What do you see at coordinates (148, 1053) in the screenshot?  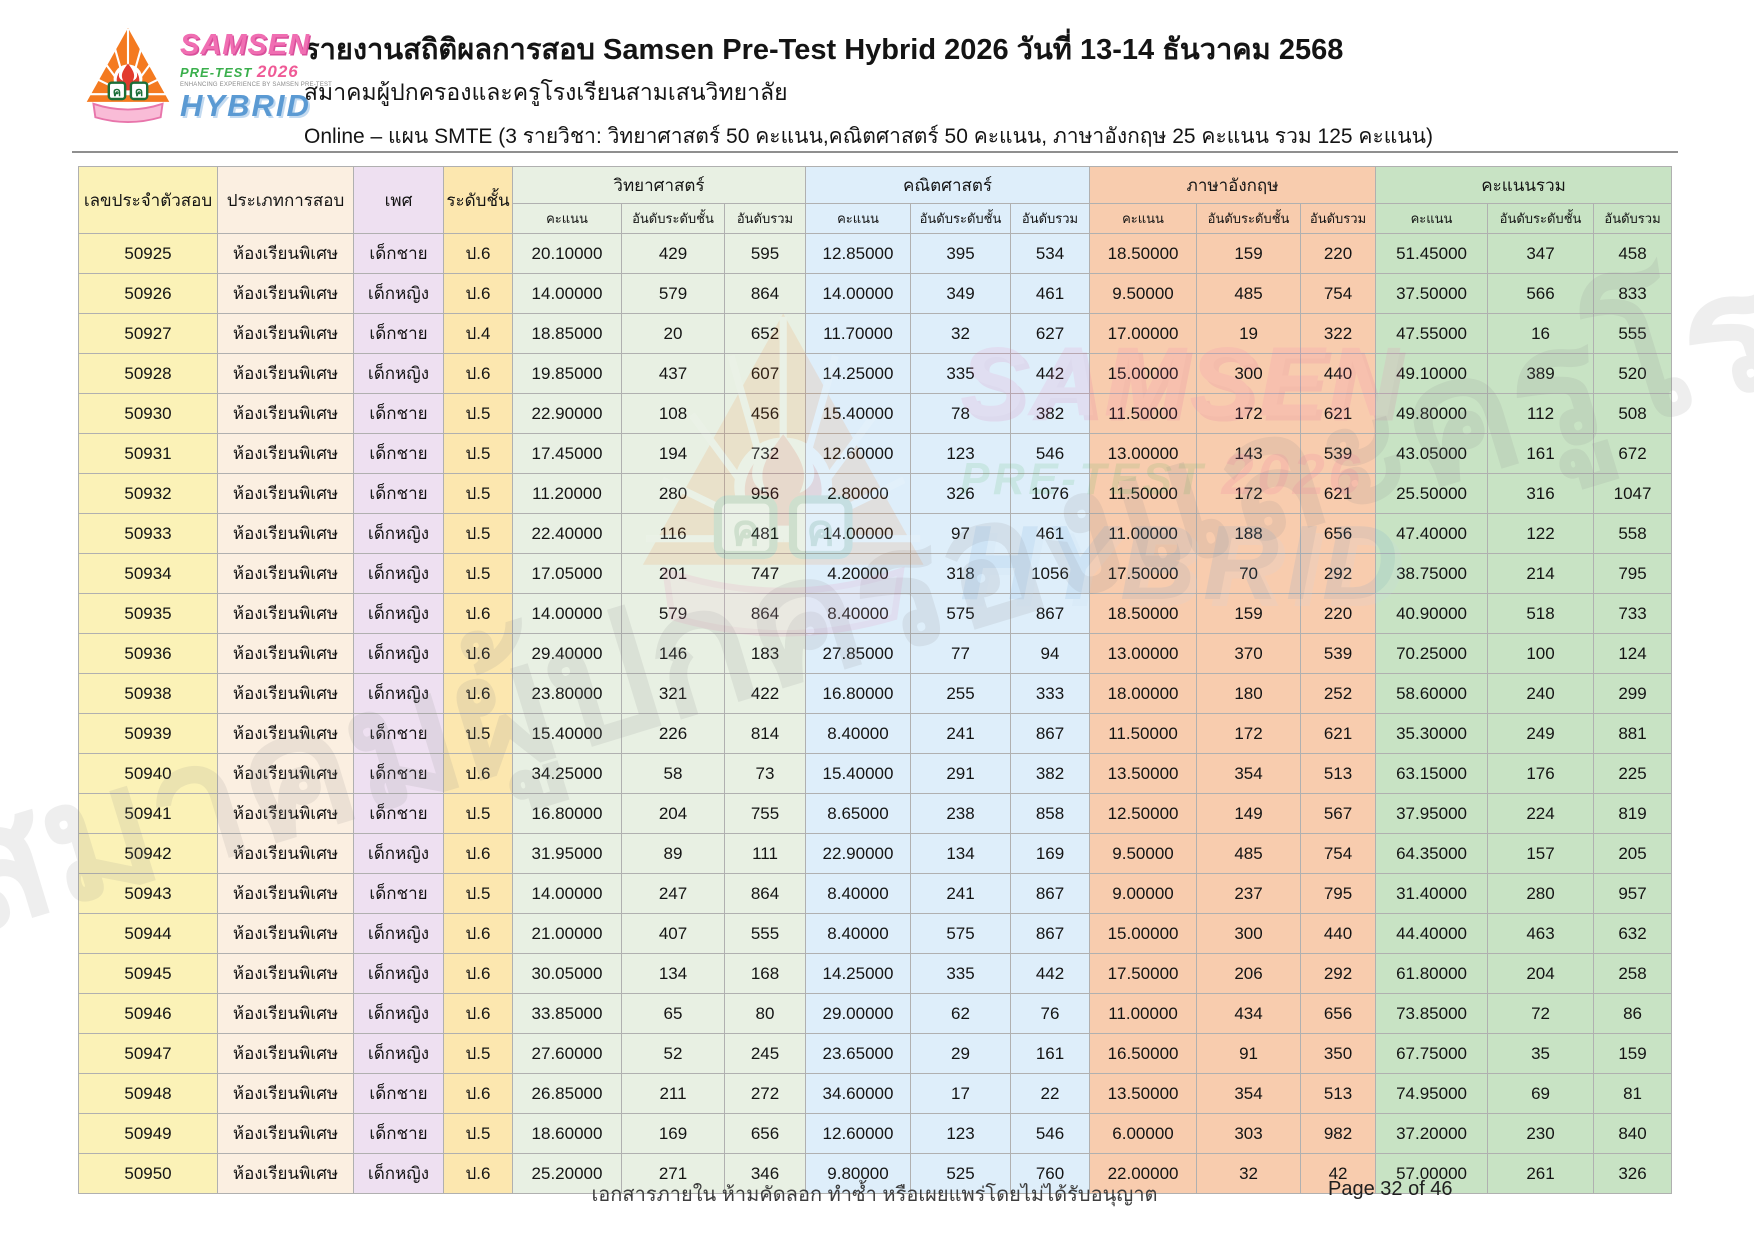 I see `table-cell: 50947` at bounding box center [148, 1053].